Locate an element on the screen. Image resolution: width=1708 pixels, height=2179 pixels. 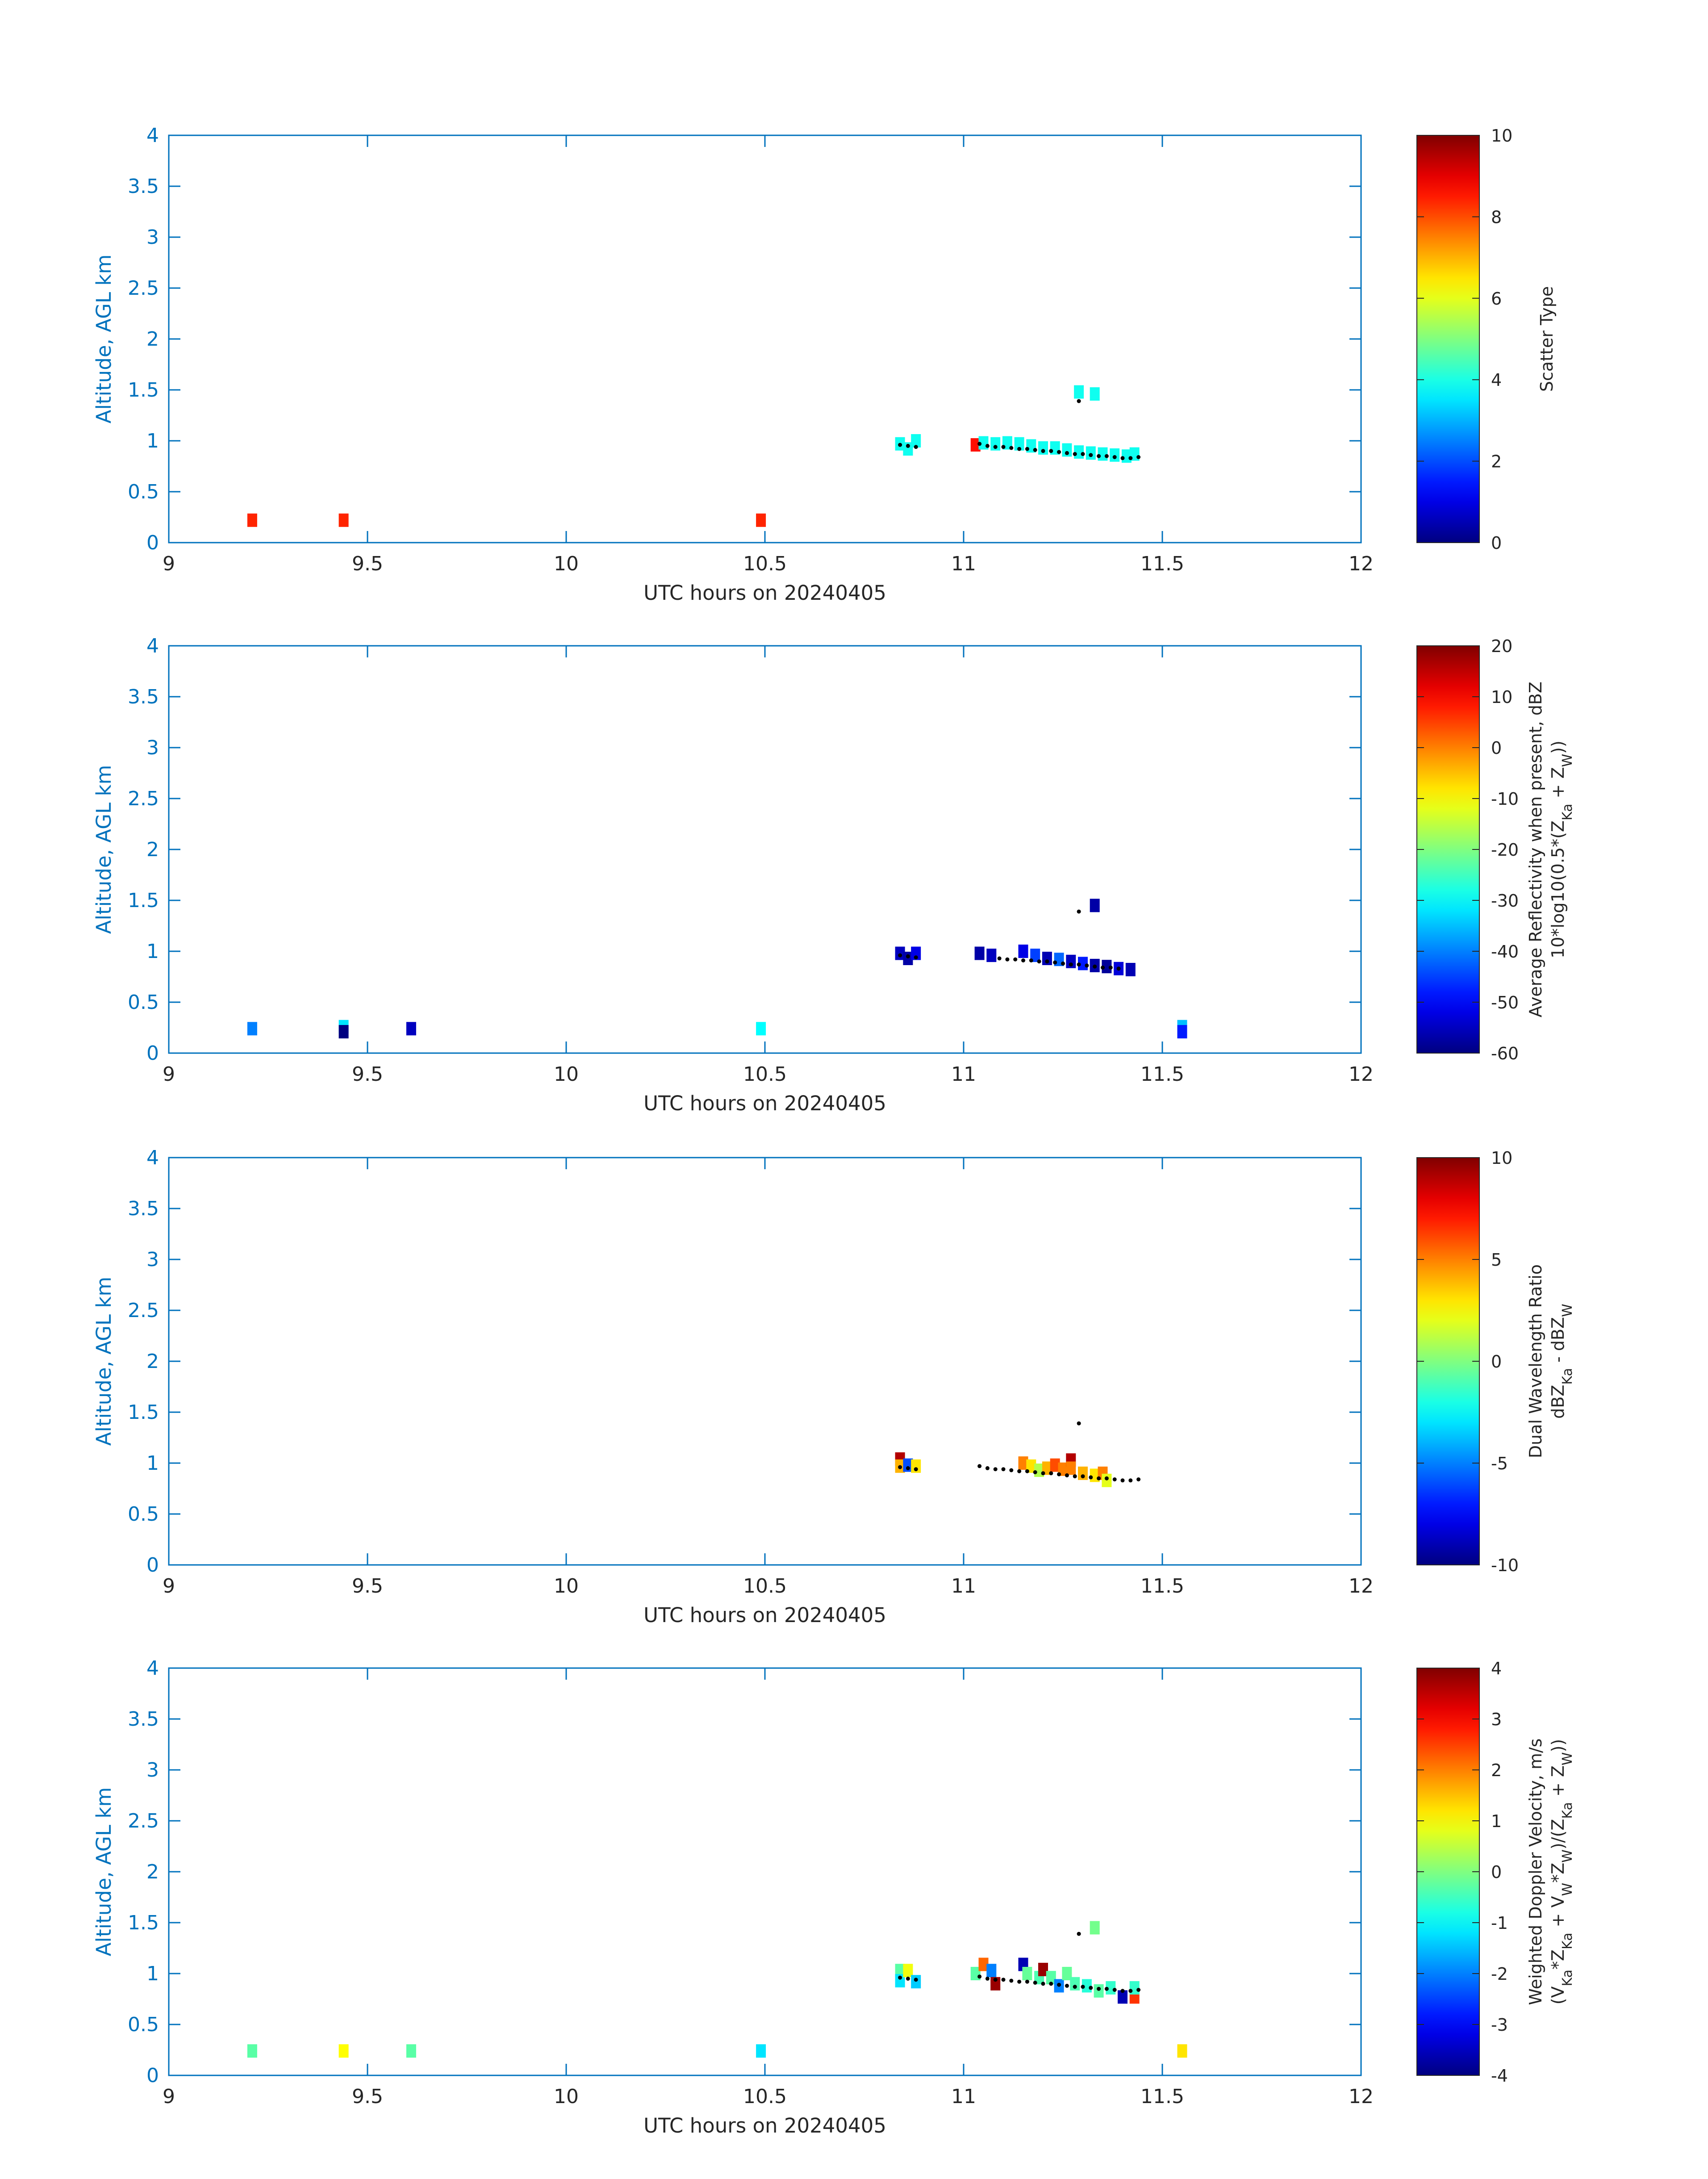
colorbar-tick-label: 4 is located at coordinates (1496, 380).